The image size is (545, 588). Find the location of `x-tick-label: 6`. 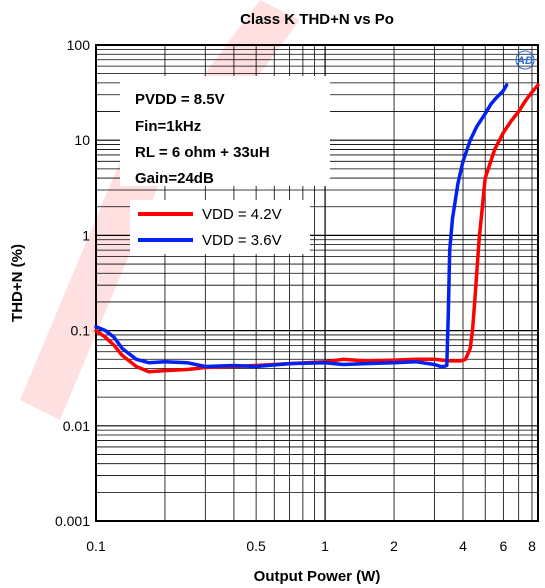

x-tick-label: 6 is located at coordinates (503, 546).